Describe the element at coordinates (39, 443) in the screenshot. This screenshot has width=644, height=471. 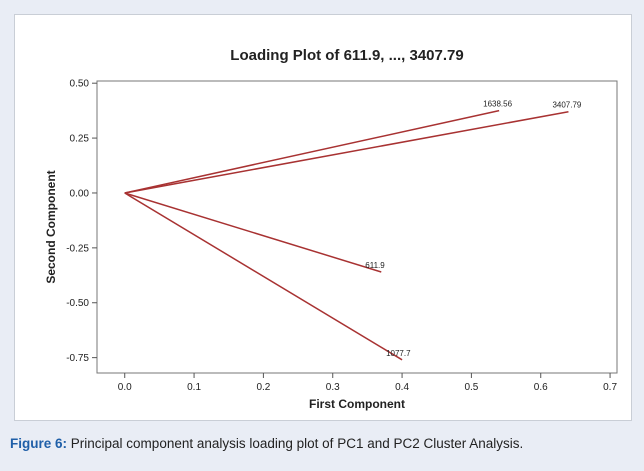
I see `caption-label: Figure 6:` at that location.